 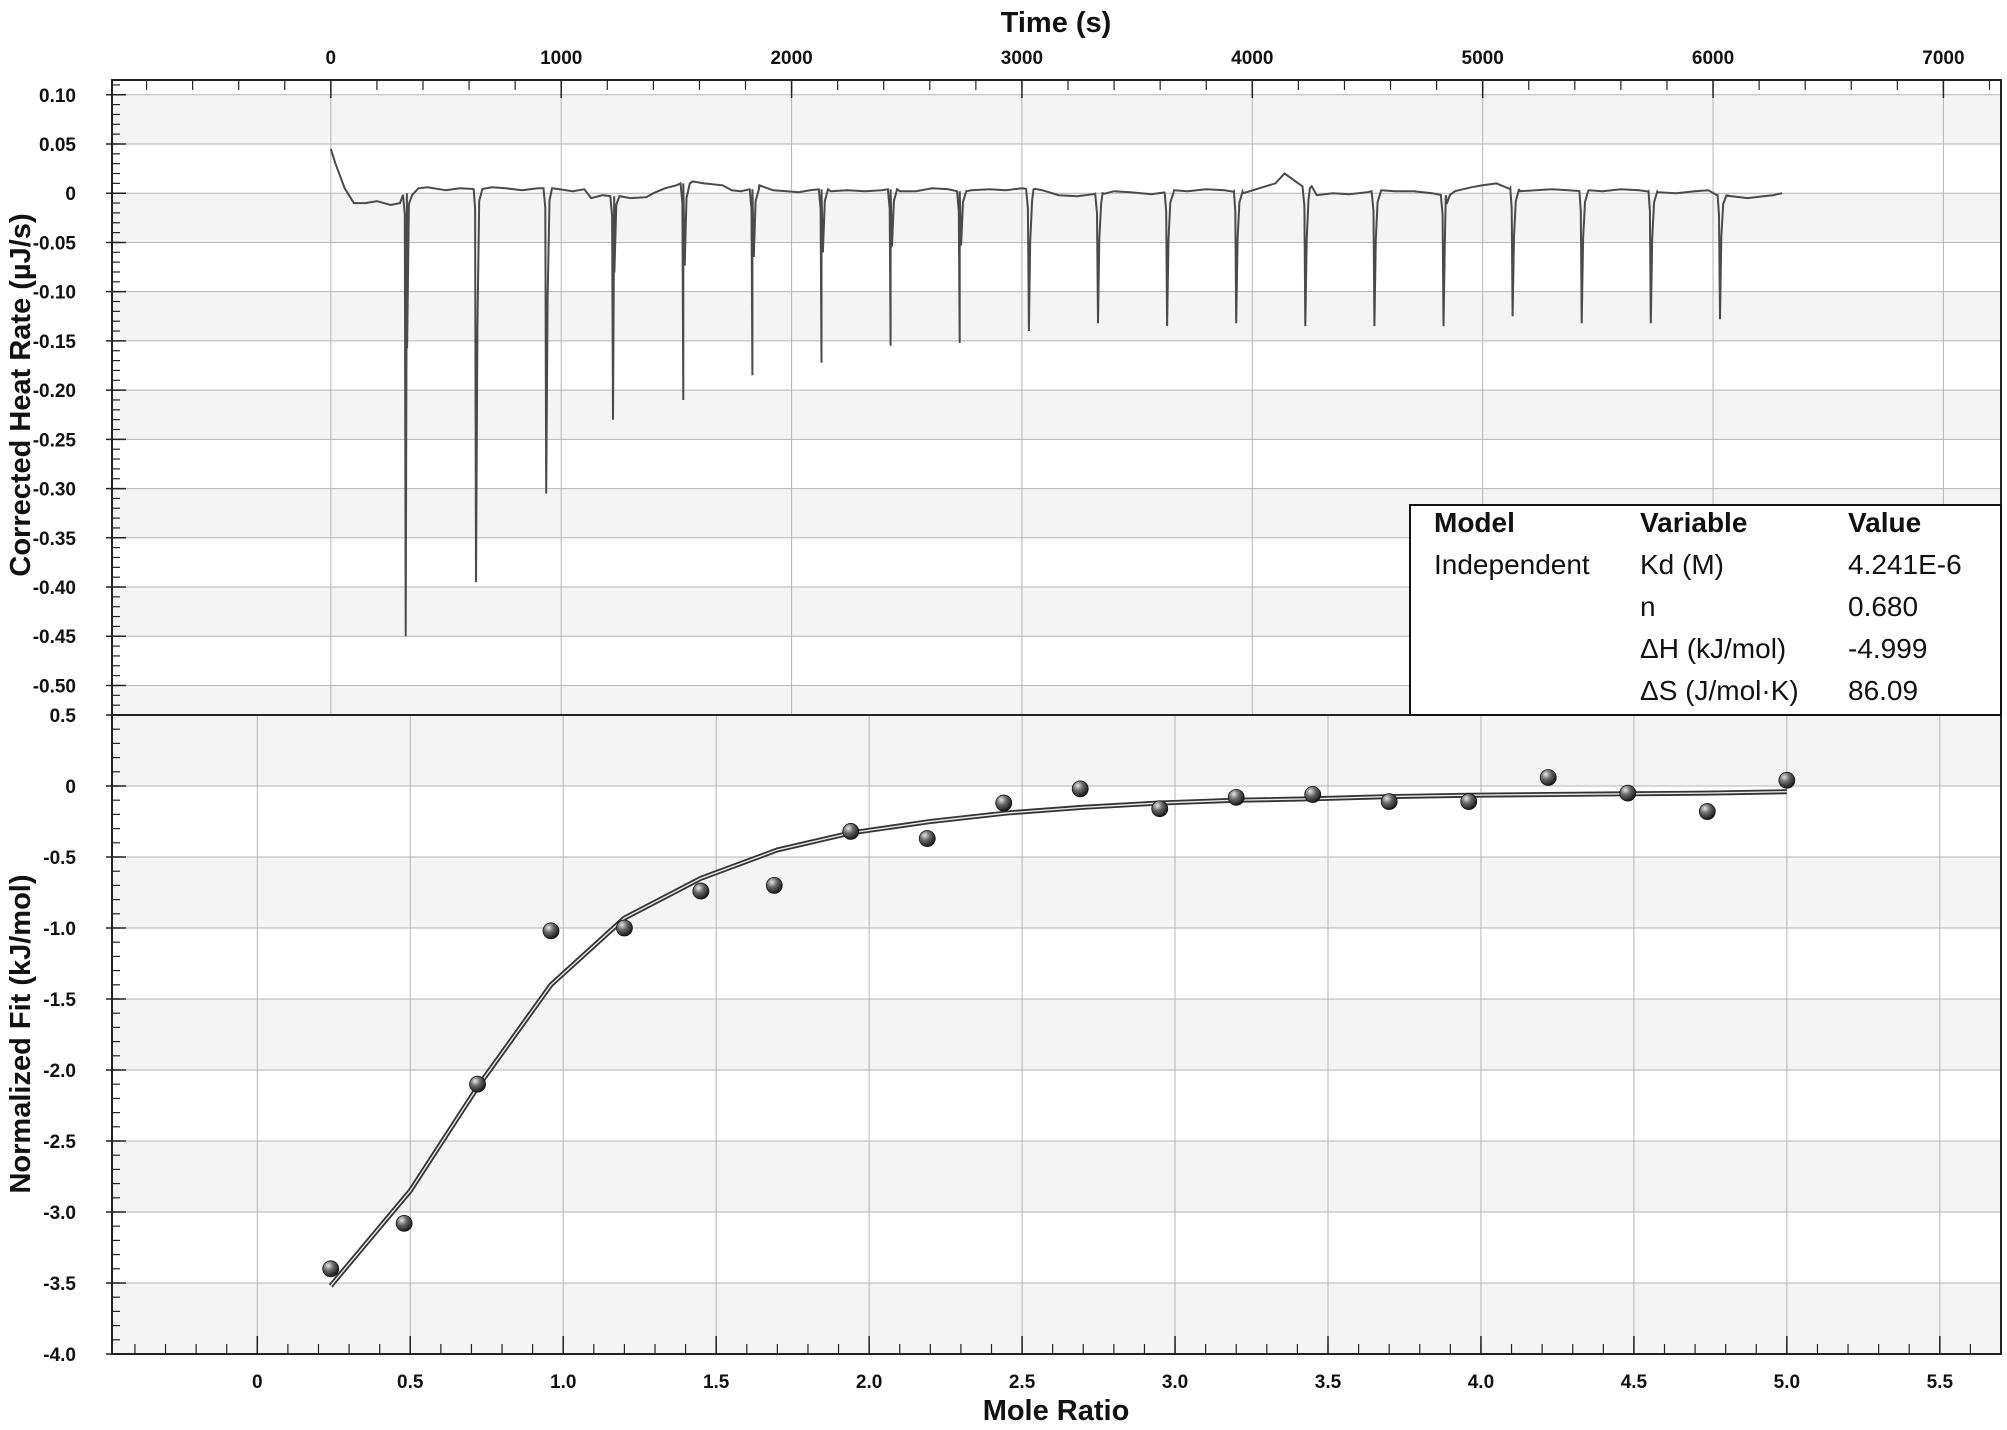 What do you see at coordinates (1693, 522) in the screenshot?
I see `header-variable: Variable` at bounding box center [1693, 522].